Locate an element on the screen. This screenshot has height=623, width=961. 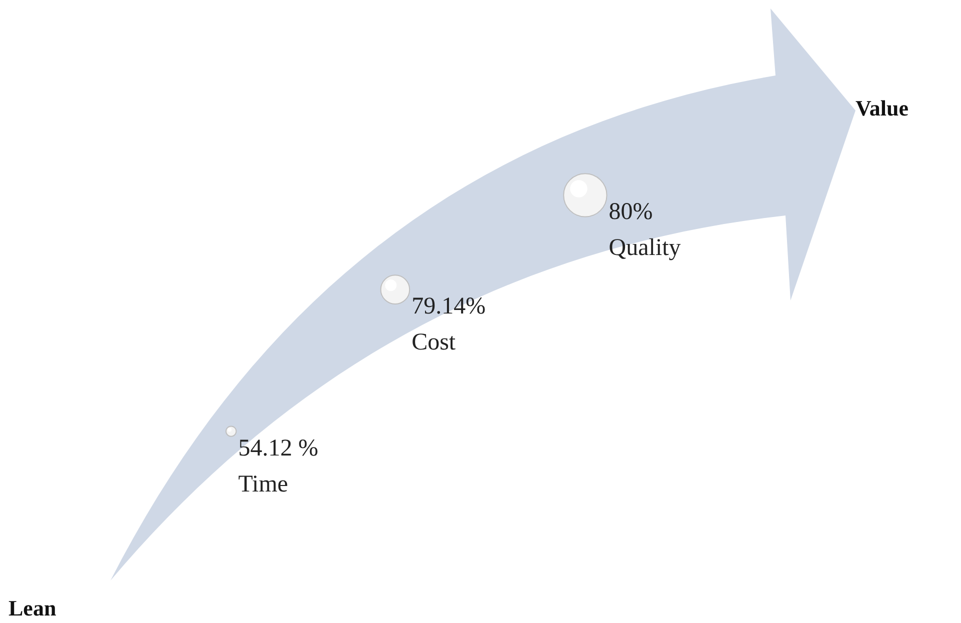
category-label: Cost is located at coordinates (434, 343).